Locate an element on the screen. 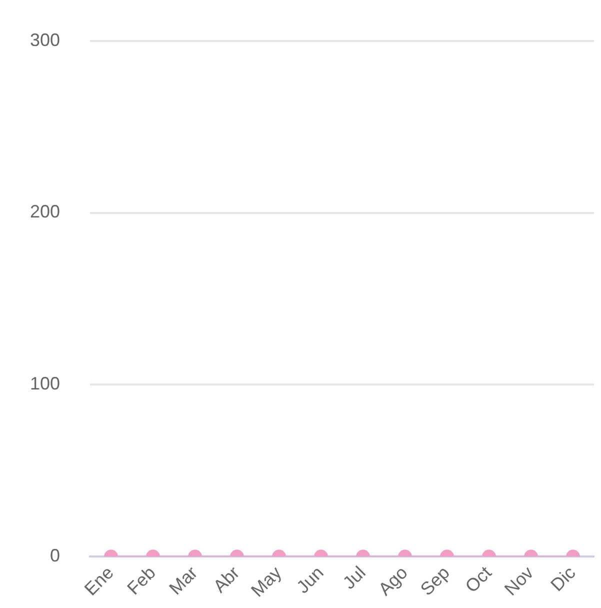  x-tick-label: Nov is located at coordinates (519, 581).